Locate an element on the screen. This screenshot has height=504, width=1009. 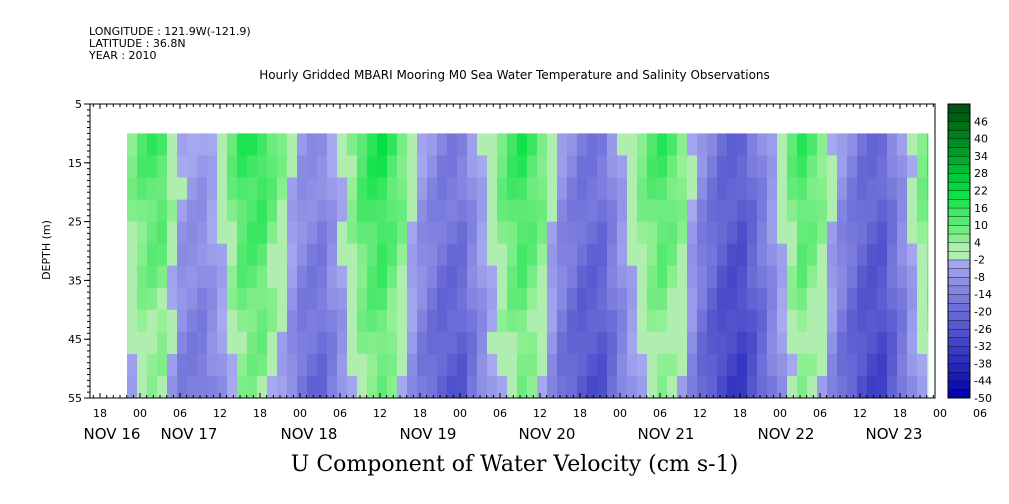
colorbar-tick-label: 22 is located at coordinates (981, 190).